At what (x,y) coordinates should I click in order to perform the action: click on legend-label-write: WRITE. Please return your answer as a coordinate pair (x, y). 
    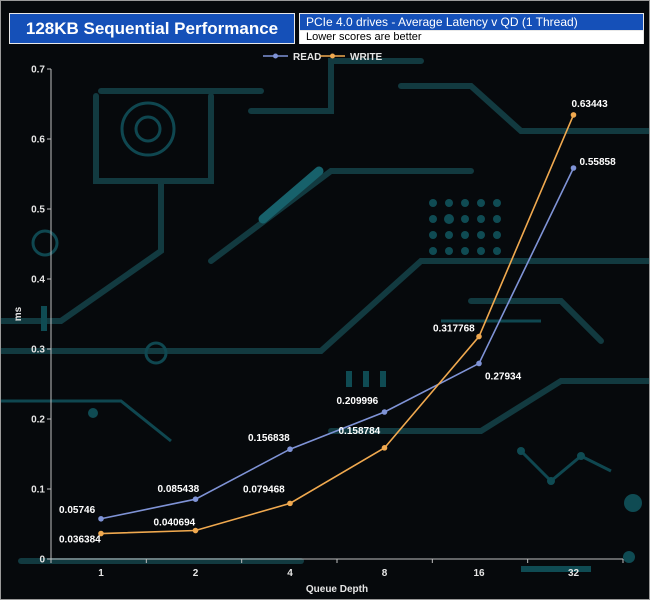
    Looking at the image, I should click on (366, 57).